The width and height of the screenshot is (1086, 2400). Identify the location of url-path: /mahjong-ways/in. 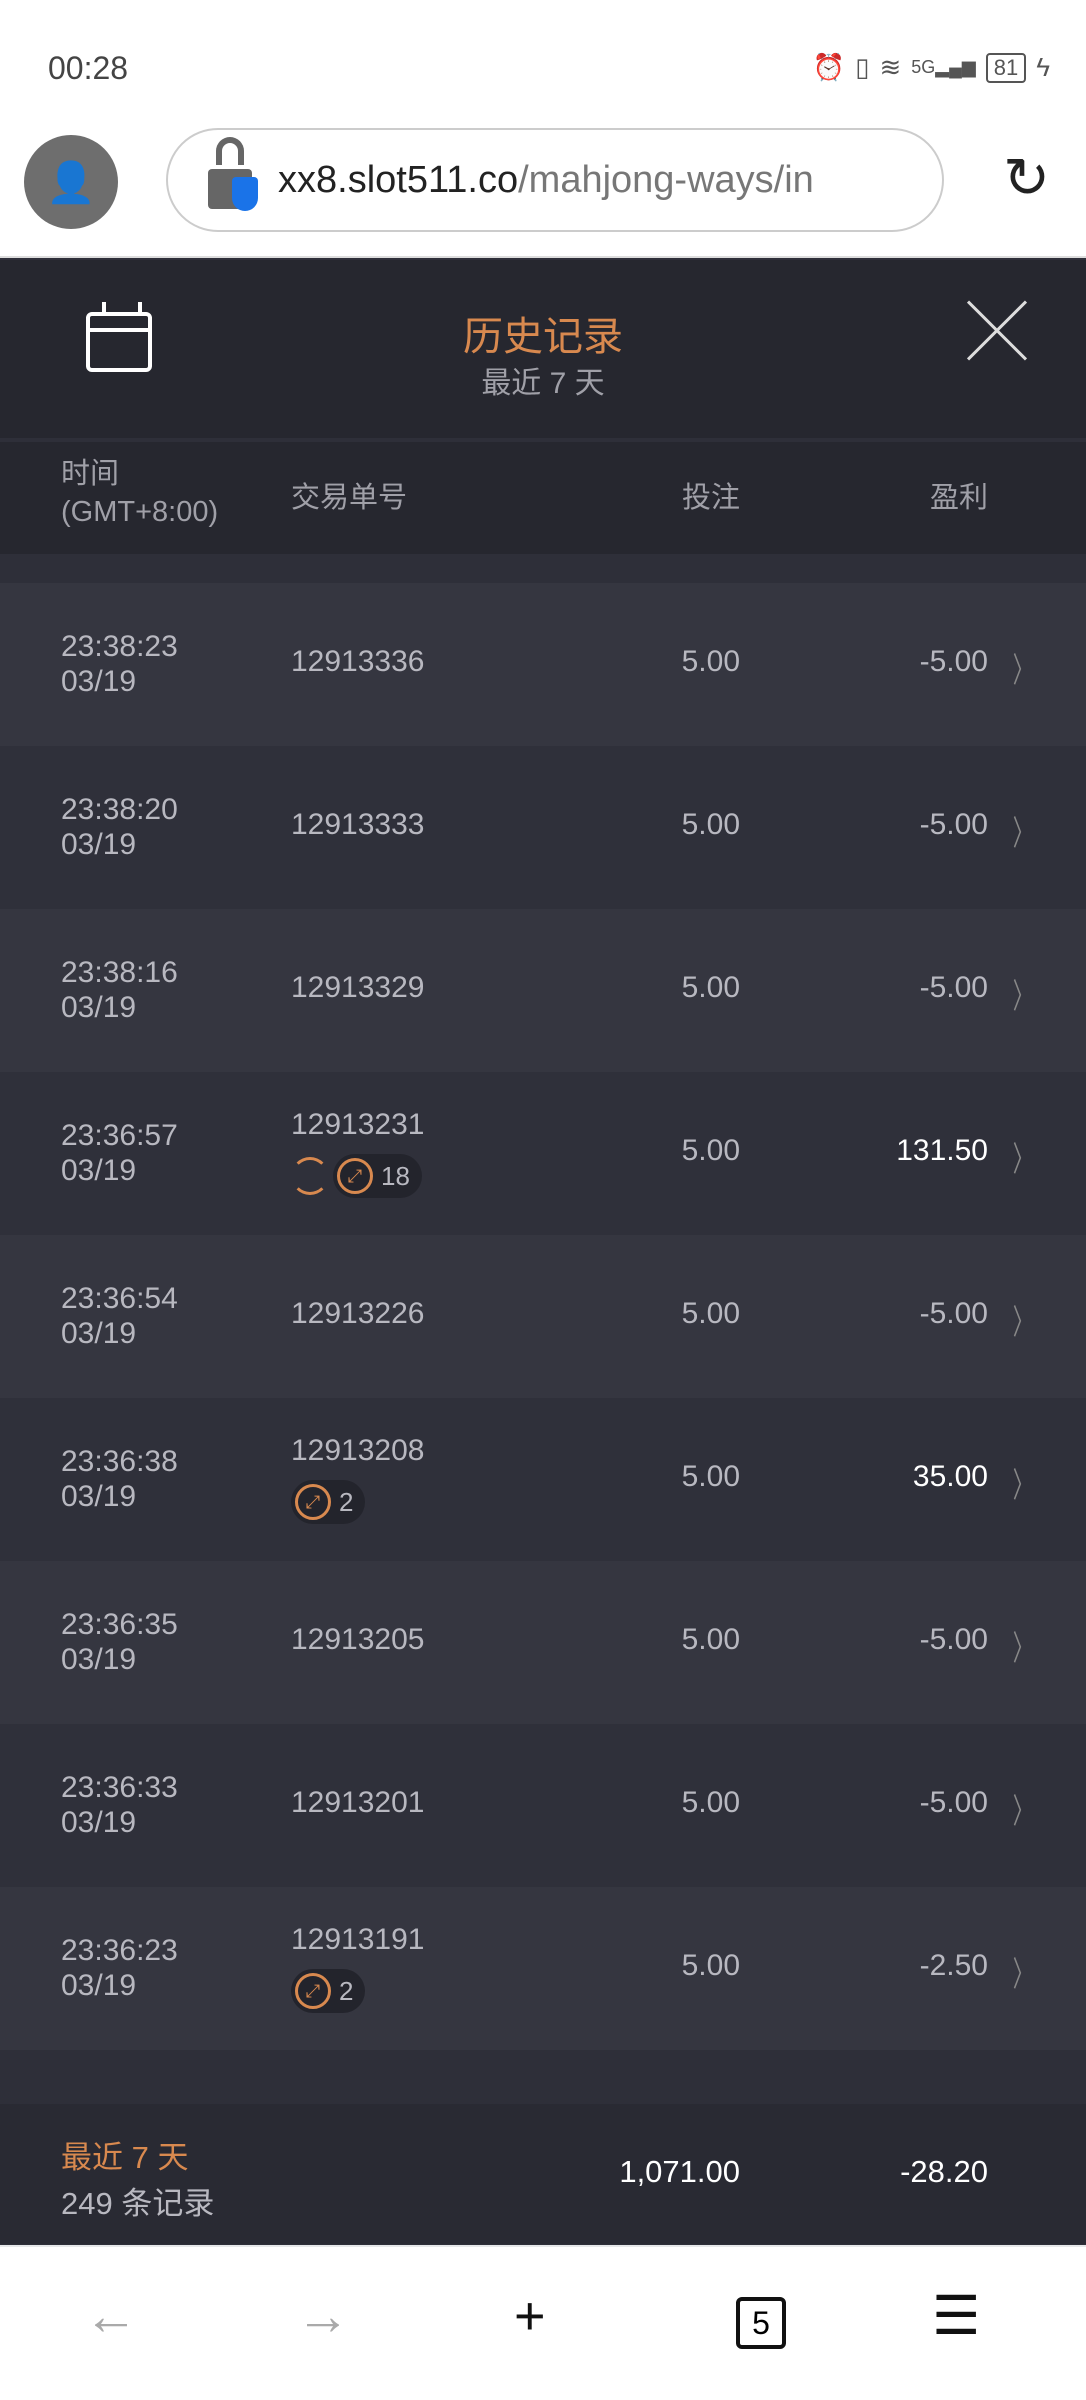
(666, 179).